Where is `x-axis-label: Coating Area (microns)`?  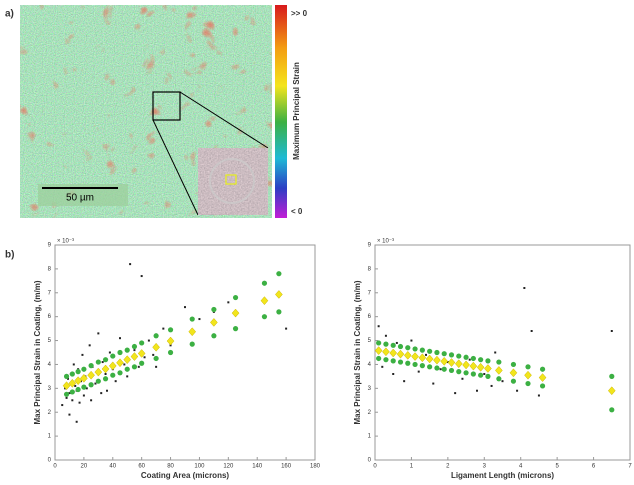
x-axis-label: Coating Area (microns) is located at coordinates (185, 475).